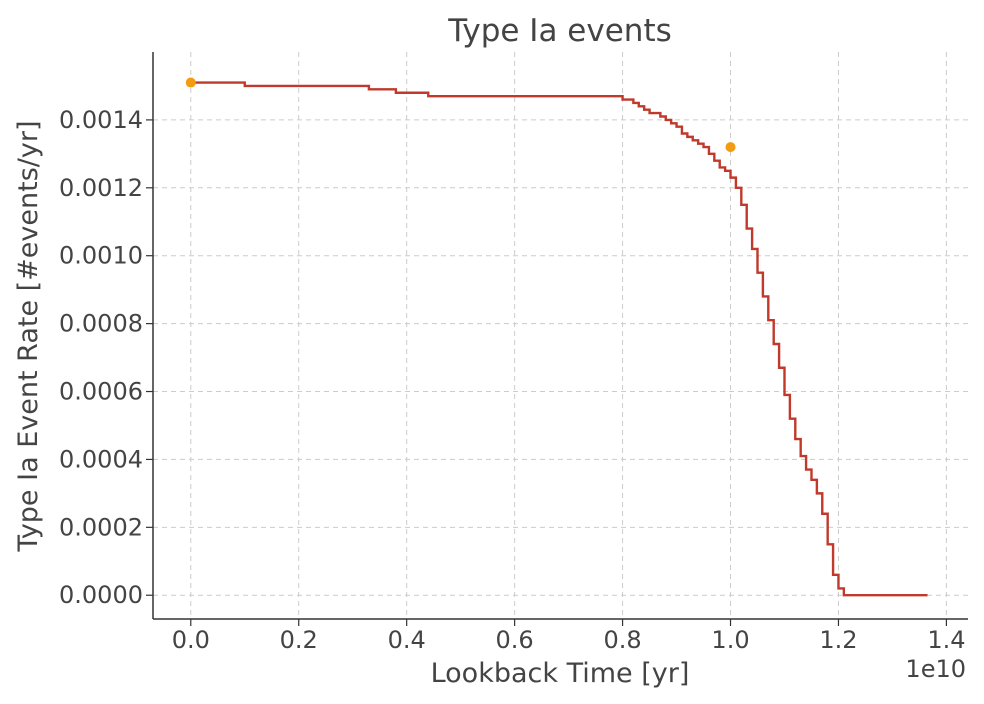 The height and width of the screenshot is (704, 984). Describe the element at coordinates (560, 673) in the screenshot. I see `x-axis-label: Lookback Time [yr]` at that location.